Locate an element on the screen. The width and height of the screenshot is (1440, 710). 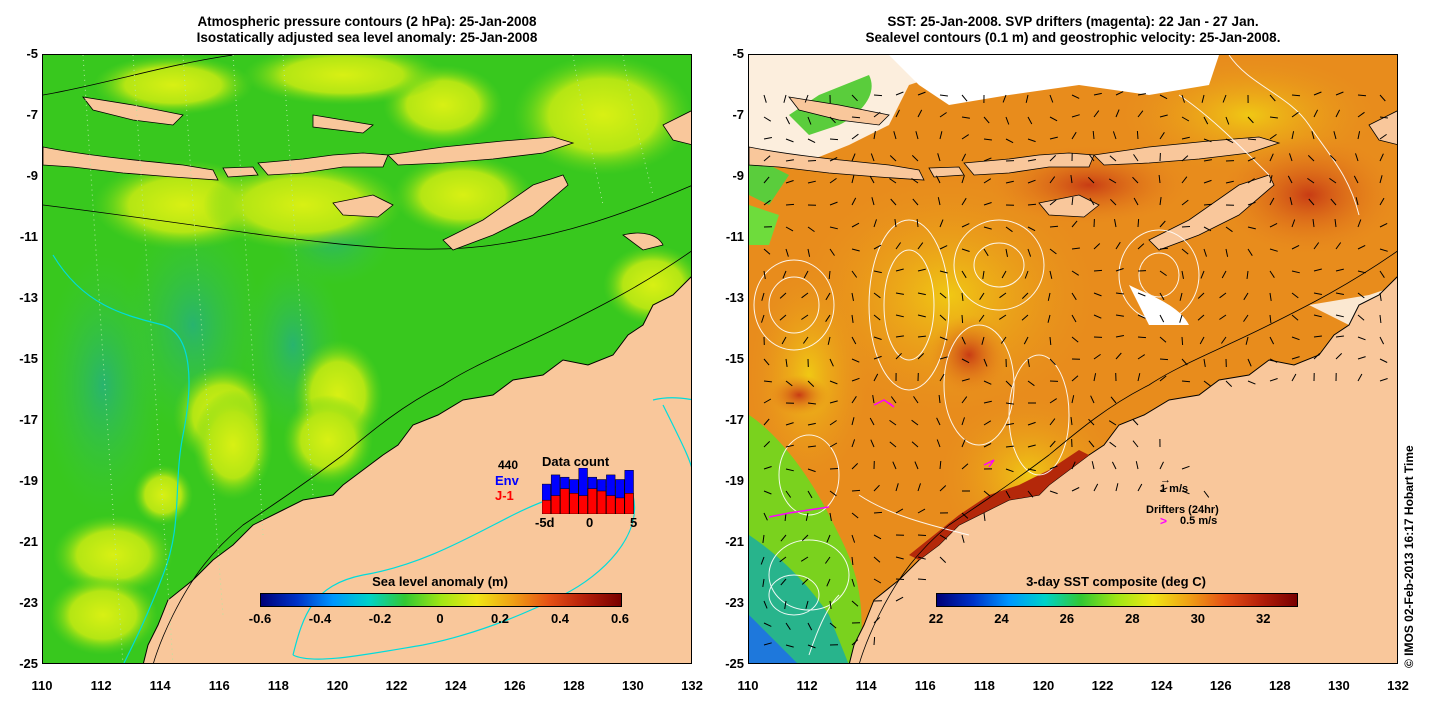
env-bar is located at coordinates (546, 498).